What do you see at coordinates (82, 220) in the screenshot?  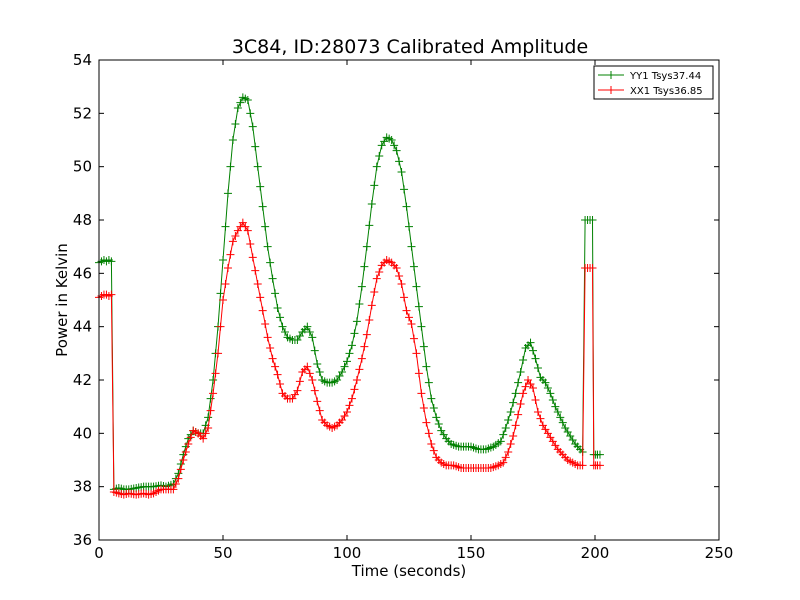 I see `y-tick-label: 48` at bounding box center [82, 220].